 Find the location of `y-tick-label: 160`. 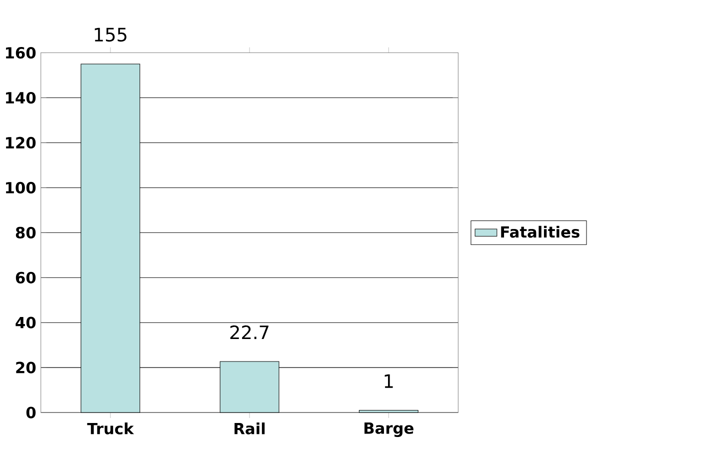

y-tick-label: 160 is located at coordinates (21, 52).